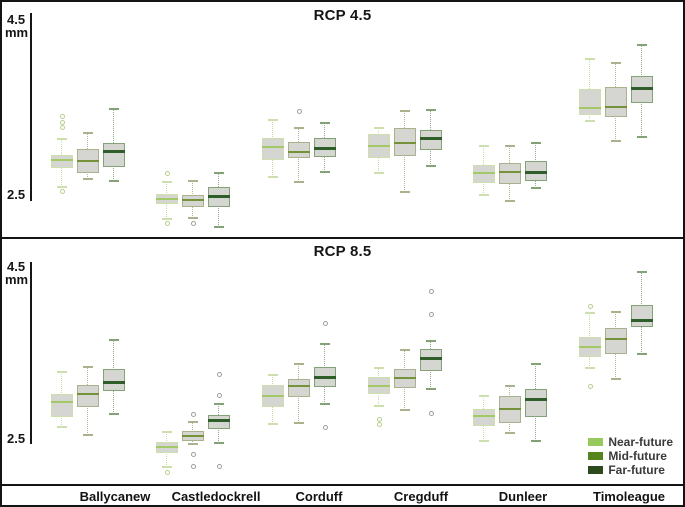  Describe the element at coordinates (62, 161) in the screenshot. I see `box-ballycanew-near-future` at that location.